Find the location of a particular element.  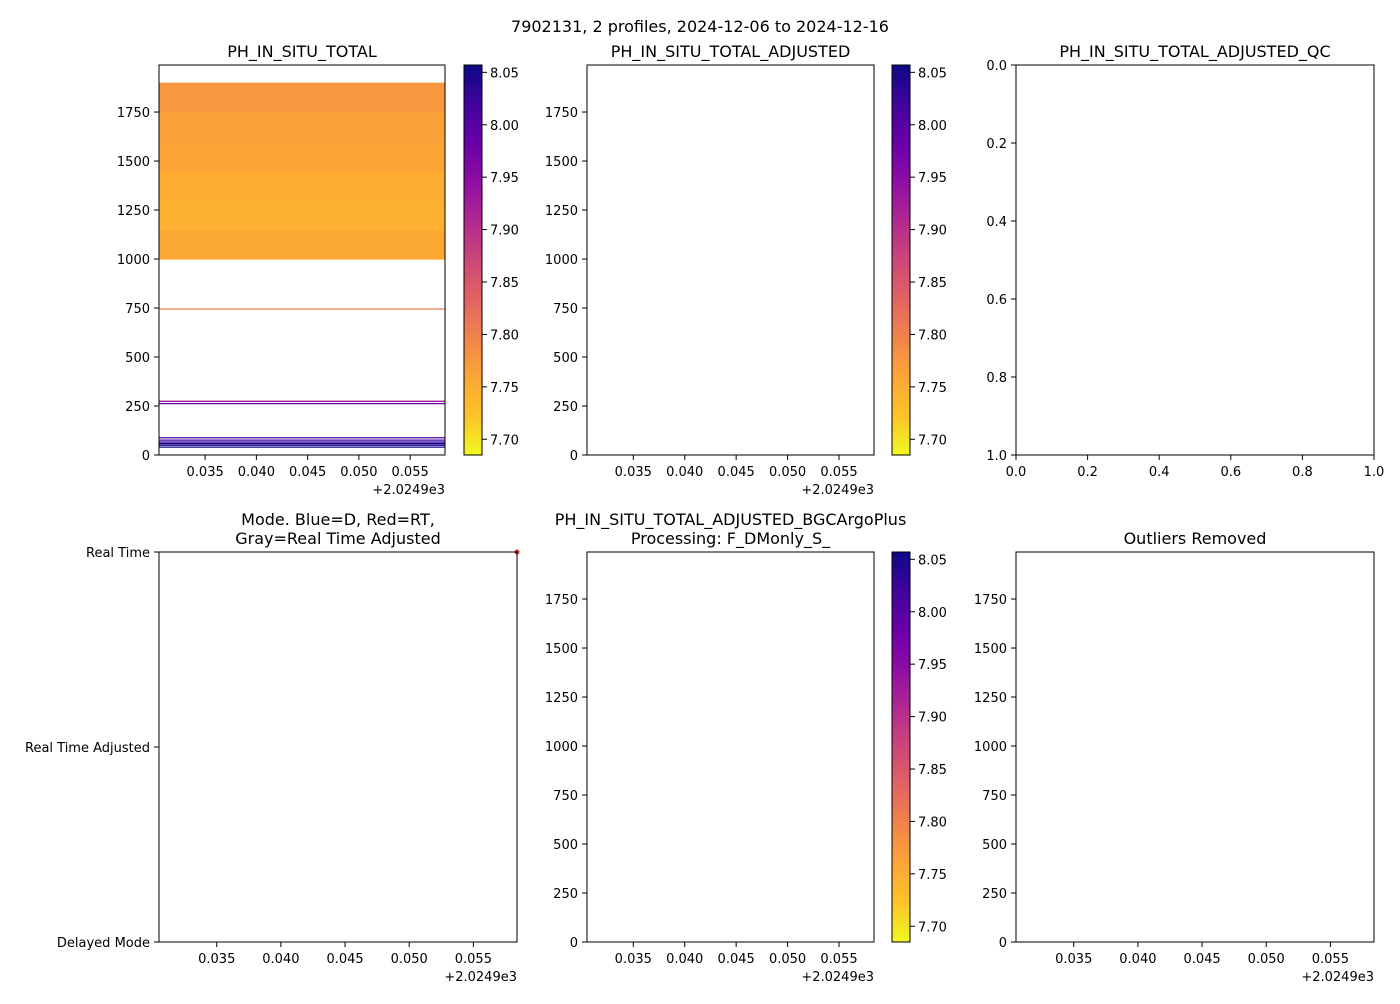

axes-title-line: PH_IN_SITU_TOTAL_ADJUSTED_QC is located at coordinates (1194, 52).